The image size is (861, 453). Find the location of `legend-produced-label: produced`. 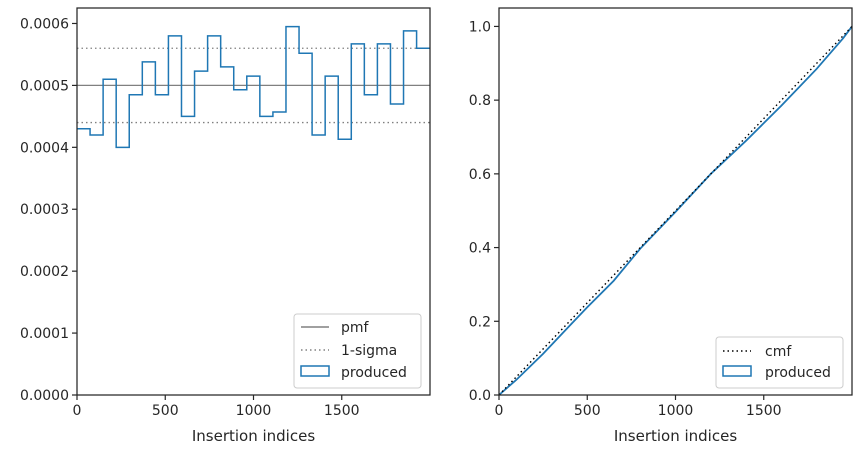

legend-produced-label: produced is located at coordinates (374, 373).